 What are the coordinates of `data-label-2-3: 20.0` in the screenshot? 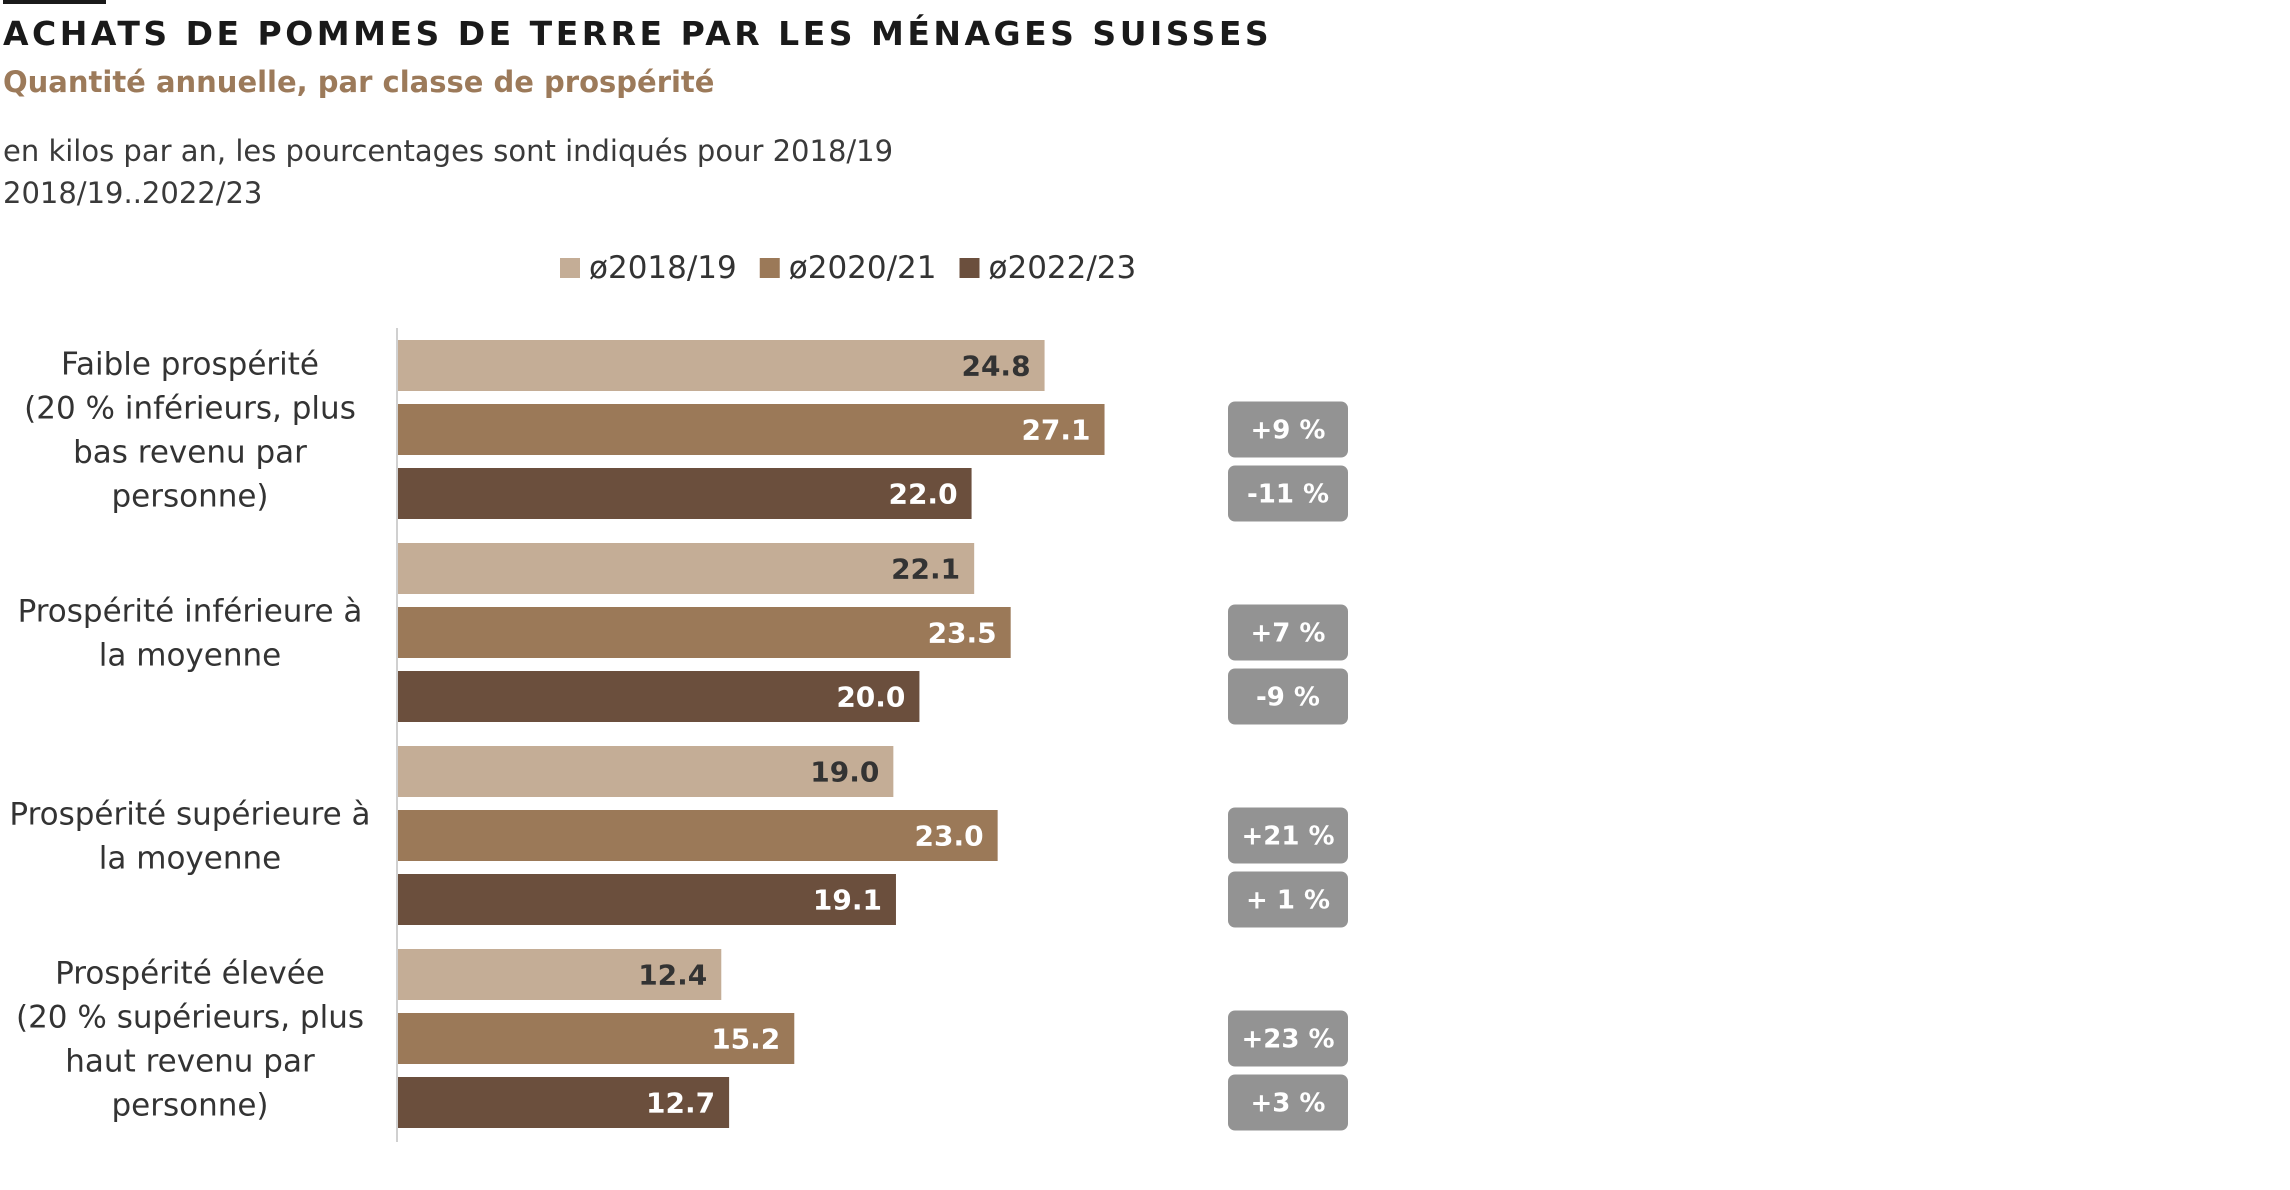 It's located at (870, 697).